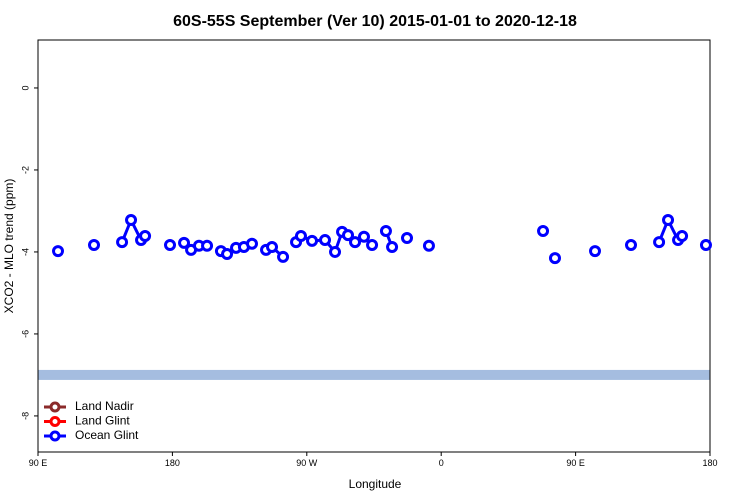 Image resolution: width=750 pixels, height=500 pixels. Describe the element at coordinates (25, 416) in the screenshot. I see `y-tick-label: -8` at that location.